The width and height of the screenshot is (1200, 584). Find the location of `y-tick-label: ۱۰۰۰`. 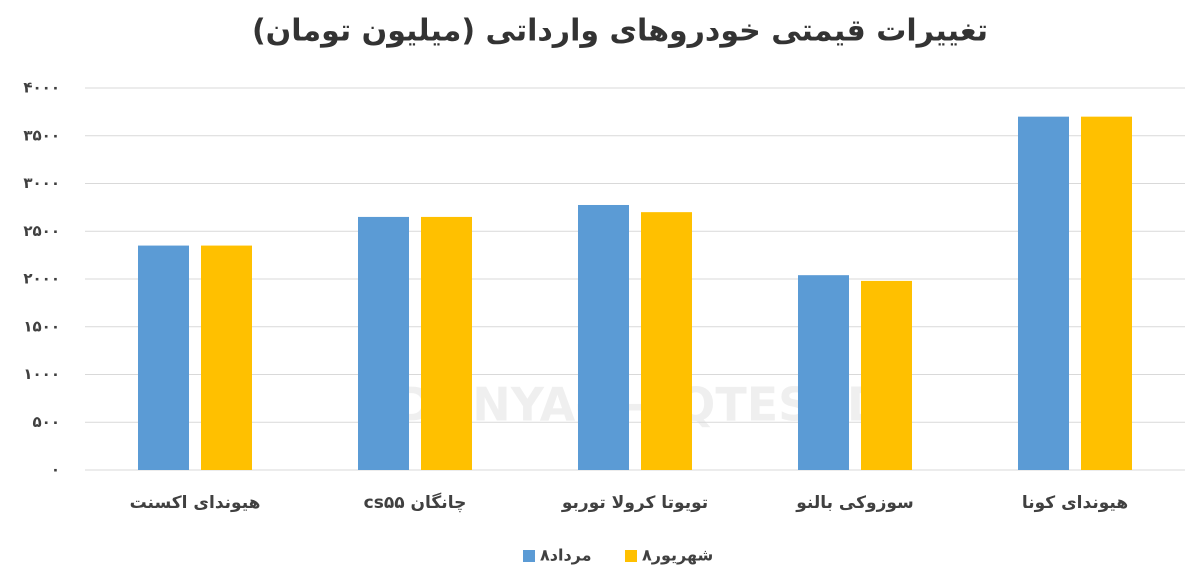

y-tick-label: ۱۰۰۰ is located at coordinates (41, 374).